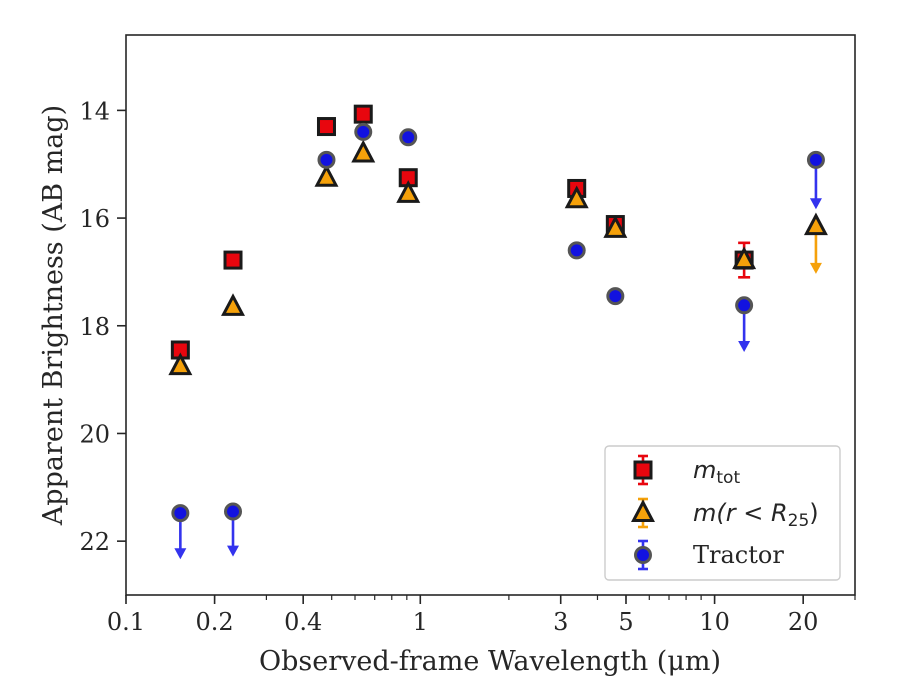 The image size is (900, 700). I want to click on y-tick-label: 14, so click(94, 111).